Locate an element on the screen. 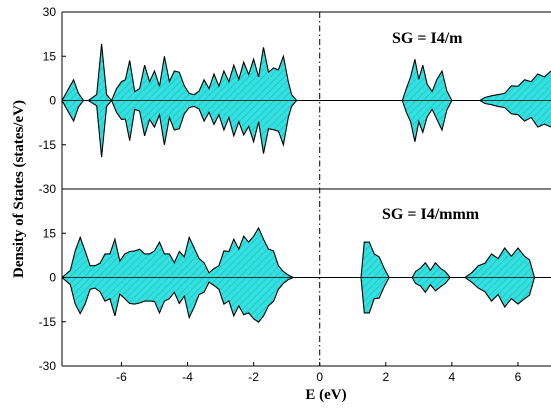 Image resolution: width=551 pixels, height=410 pixels. panel-label-bottom: SG = I4/mmm is located at coordinates (431, 214).